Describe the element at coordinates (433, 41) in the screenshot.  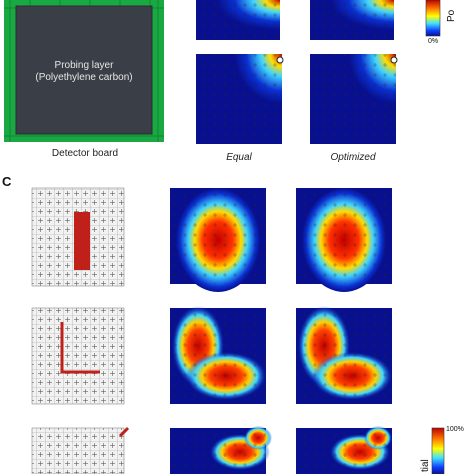
I see `colorbar-top-min-label: 0%` at that location.